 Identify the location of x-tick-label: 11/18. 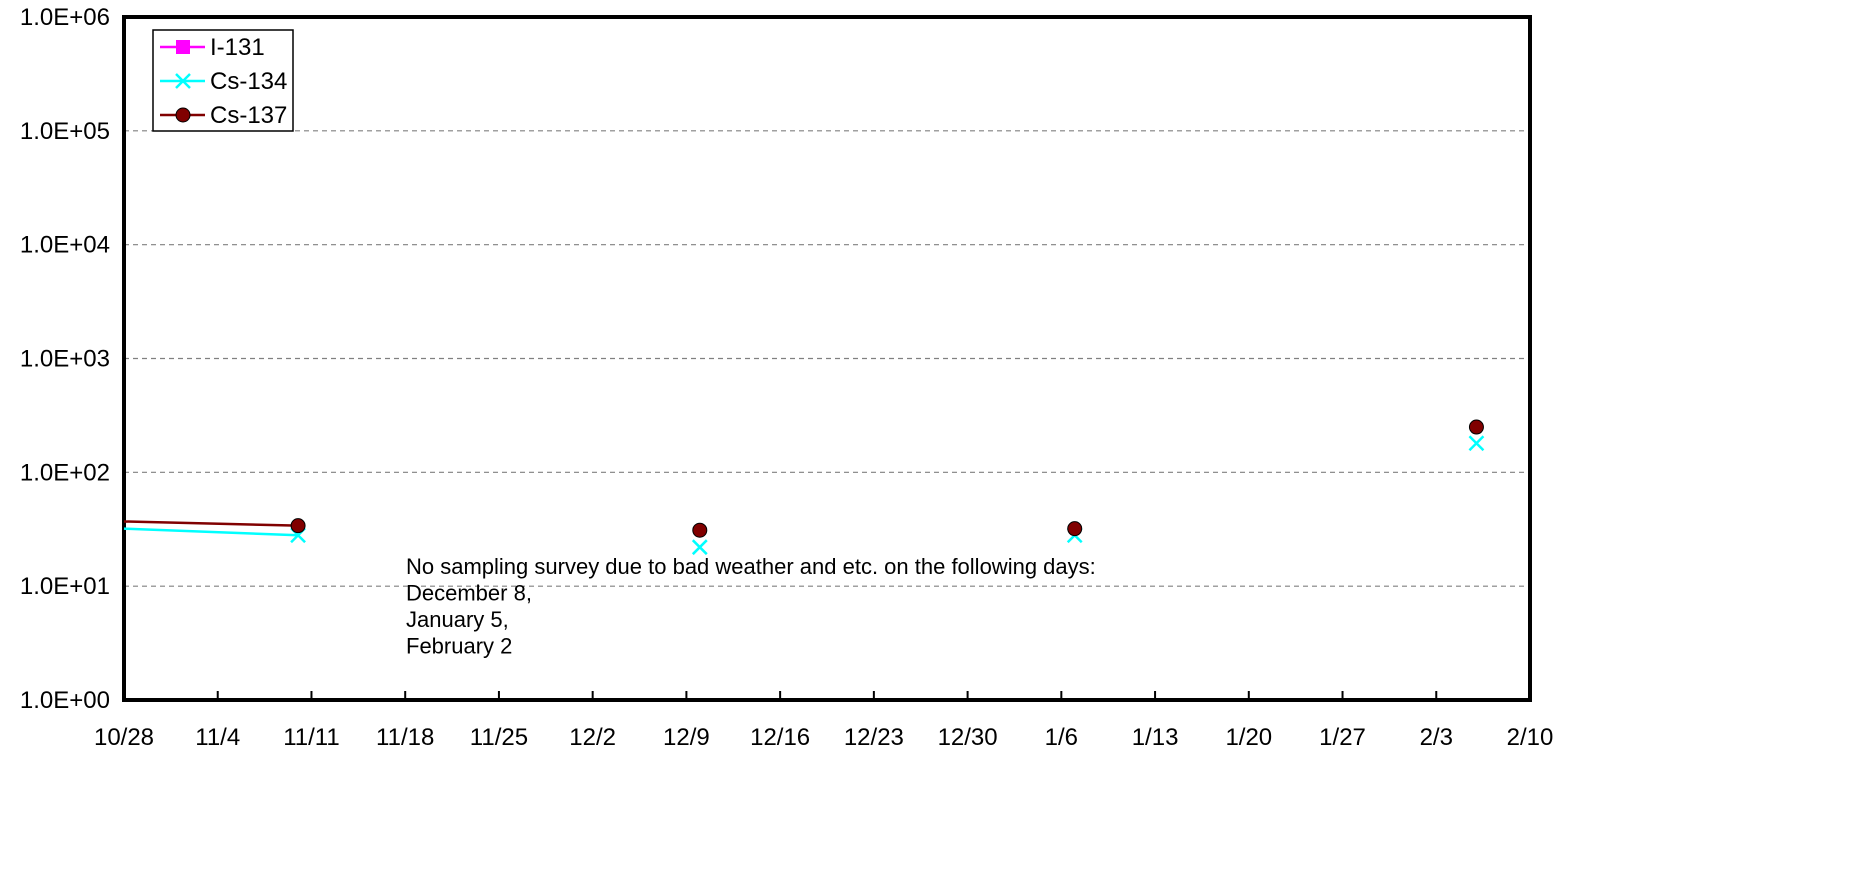
(405, 737).